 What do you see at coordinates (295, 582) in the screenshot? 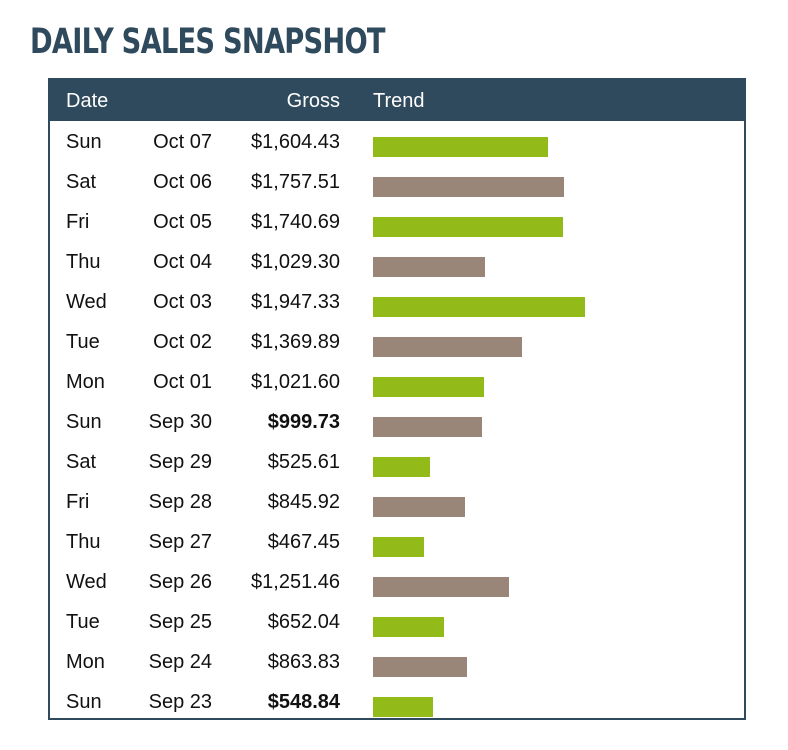
I see `row-gross: $1,251.46` at bounding box center [295, 582].